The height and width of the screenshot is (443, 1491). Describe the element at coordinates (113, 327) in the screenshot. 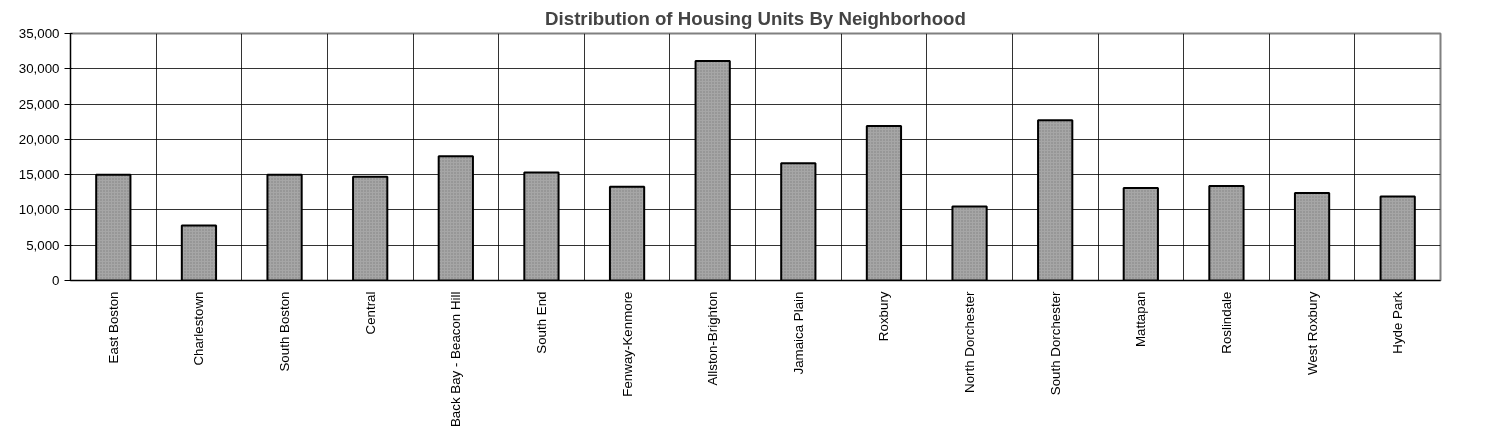

I see `x-tick-label: East Boston` at that location.